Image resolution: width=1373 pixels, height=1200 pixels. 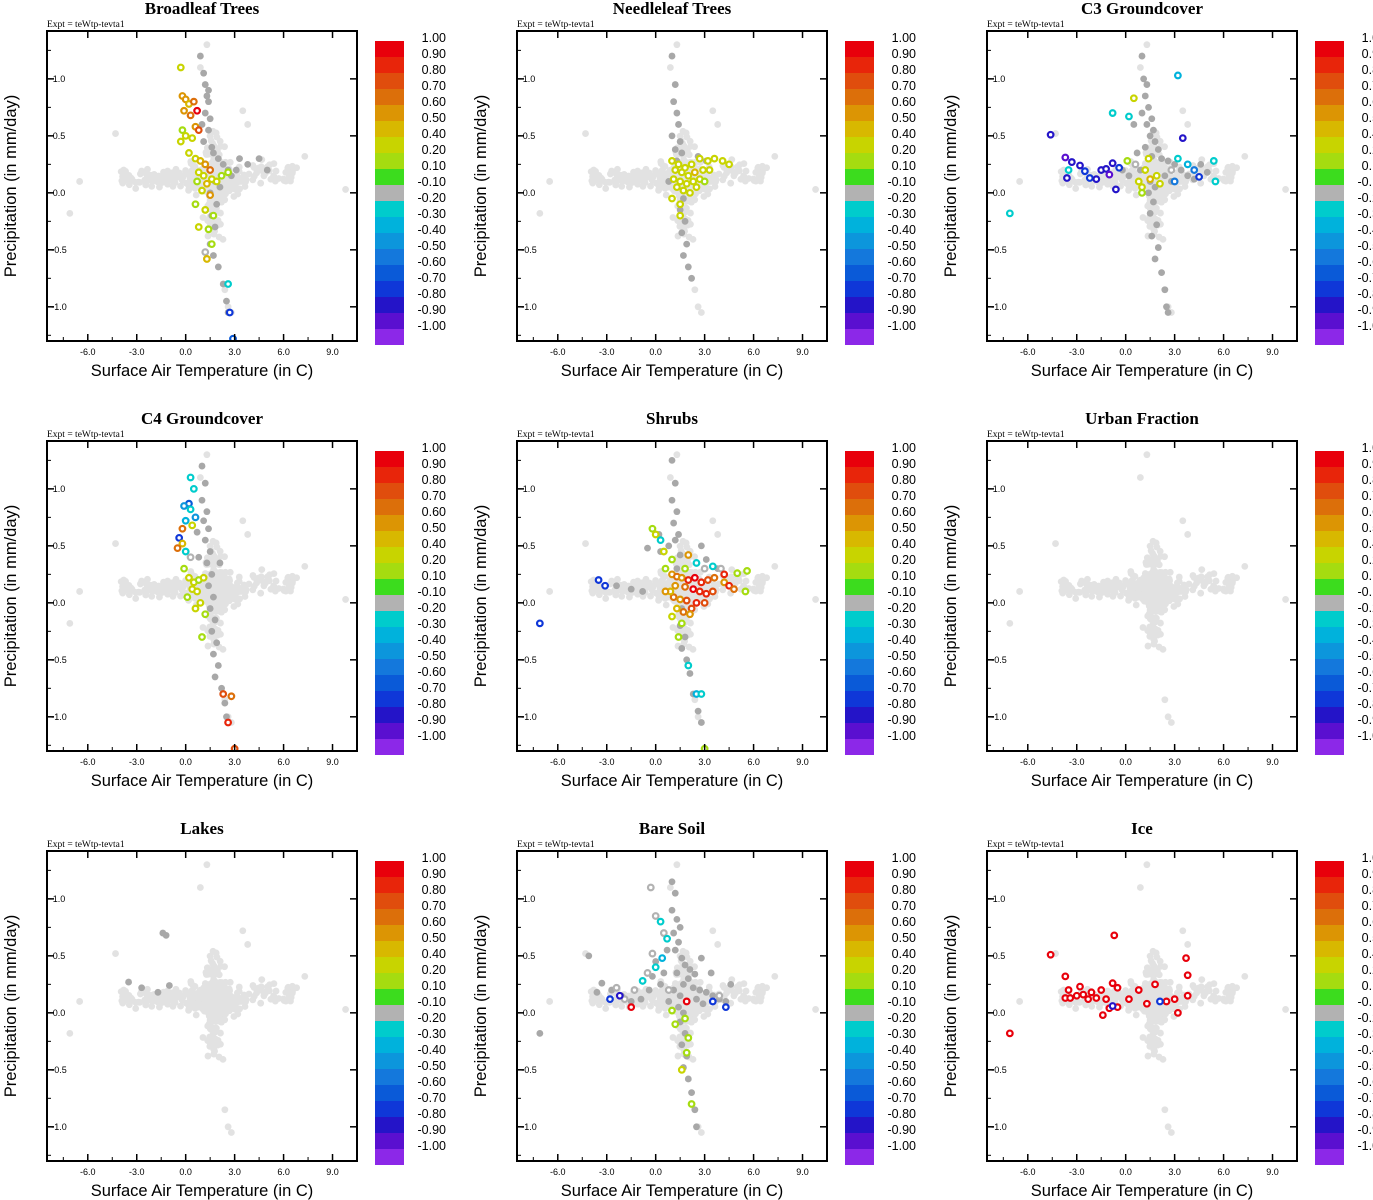 What do you see at coordinates (1142, 9) in the screenshot?
I see `panel-title: C3 Groundcover` at bounding box center [1142, 9].